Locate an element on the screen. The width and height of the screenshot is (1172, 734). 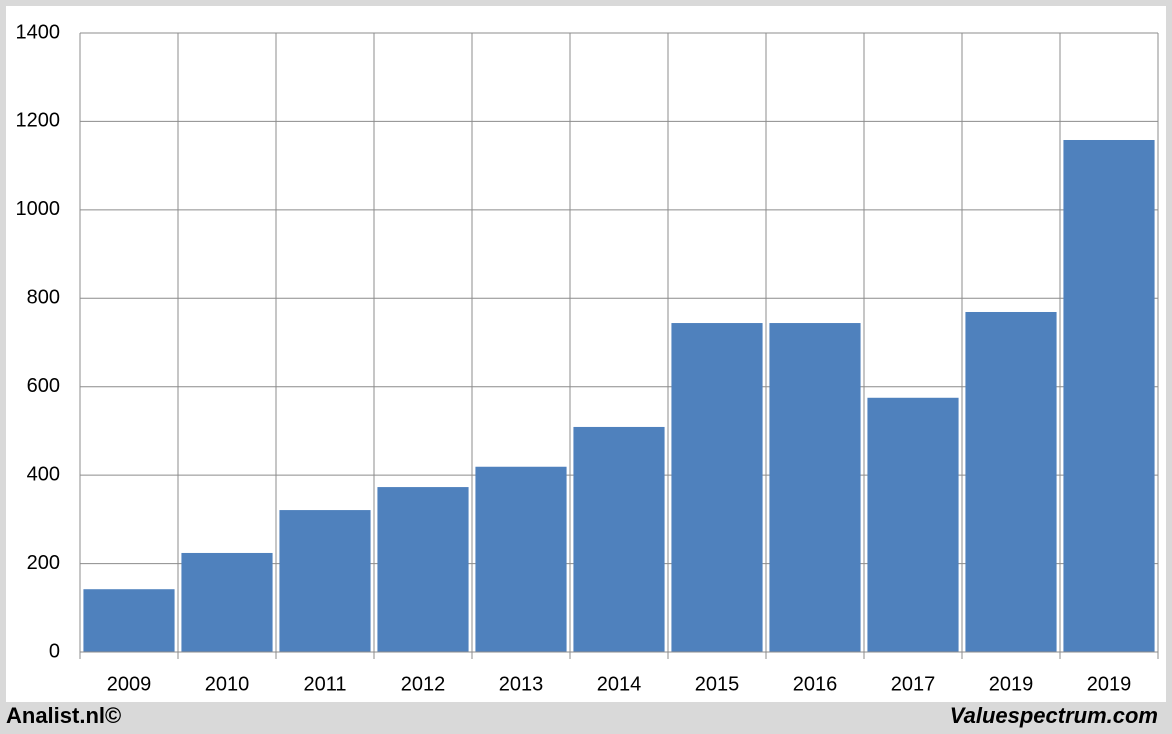
footer-left: Analist.nl© is located at coordinates (63, 715).